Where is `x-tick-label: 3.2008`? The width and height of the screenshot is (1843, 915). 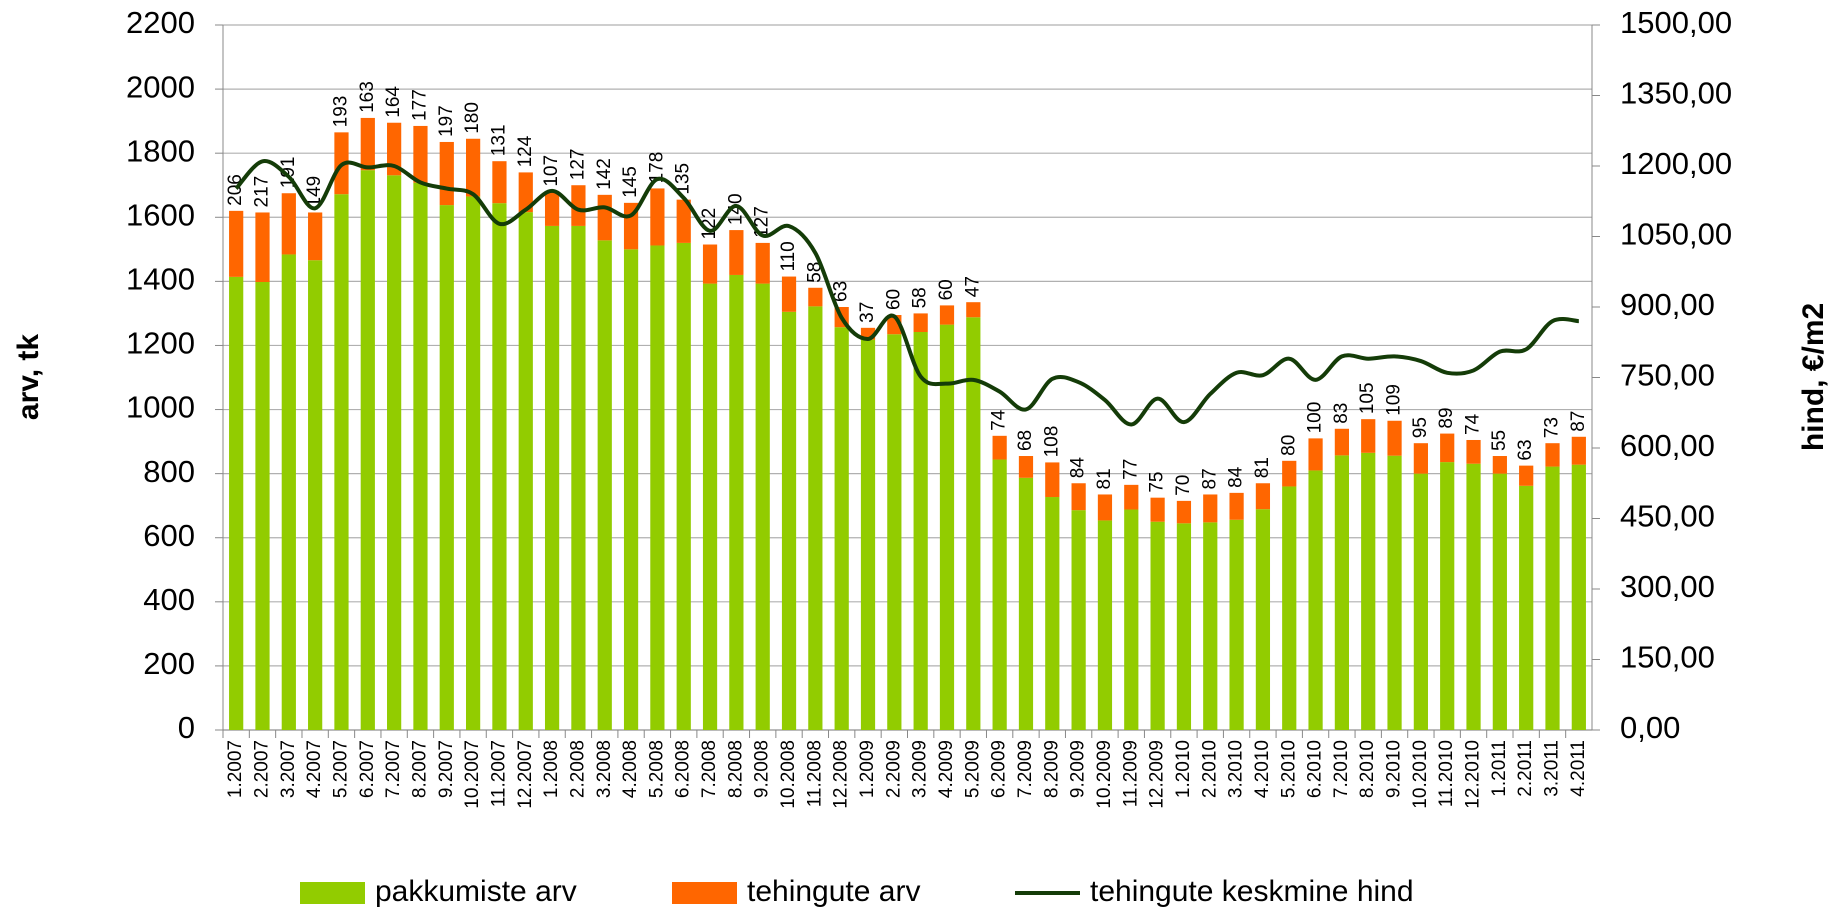 x-tick-label: 3.2008 is located at coordinates (604, 769).